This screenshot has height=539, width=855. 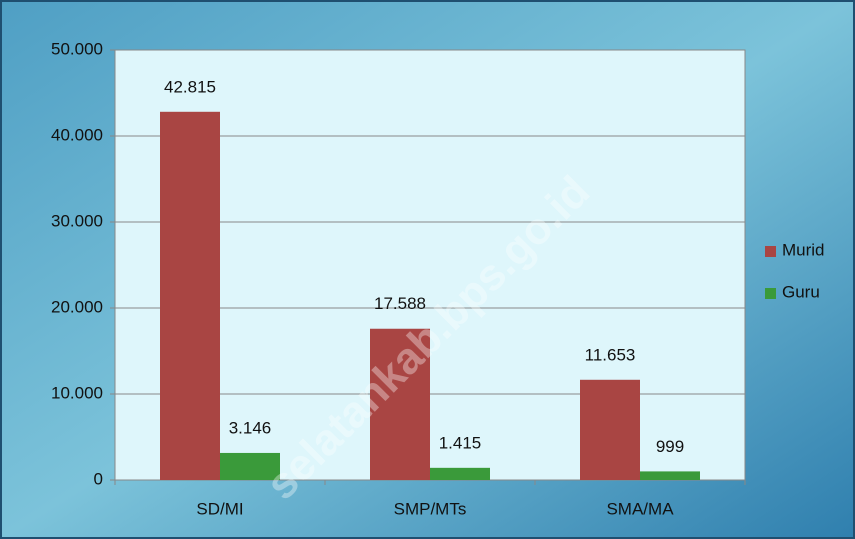 I want to click on legend-label: Murid, so click(x=803, y=249).